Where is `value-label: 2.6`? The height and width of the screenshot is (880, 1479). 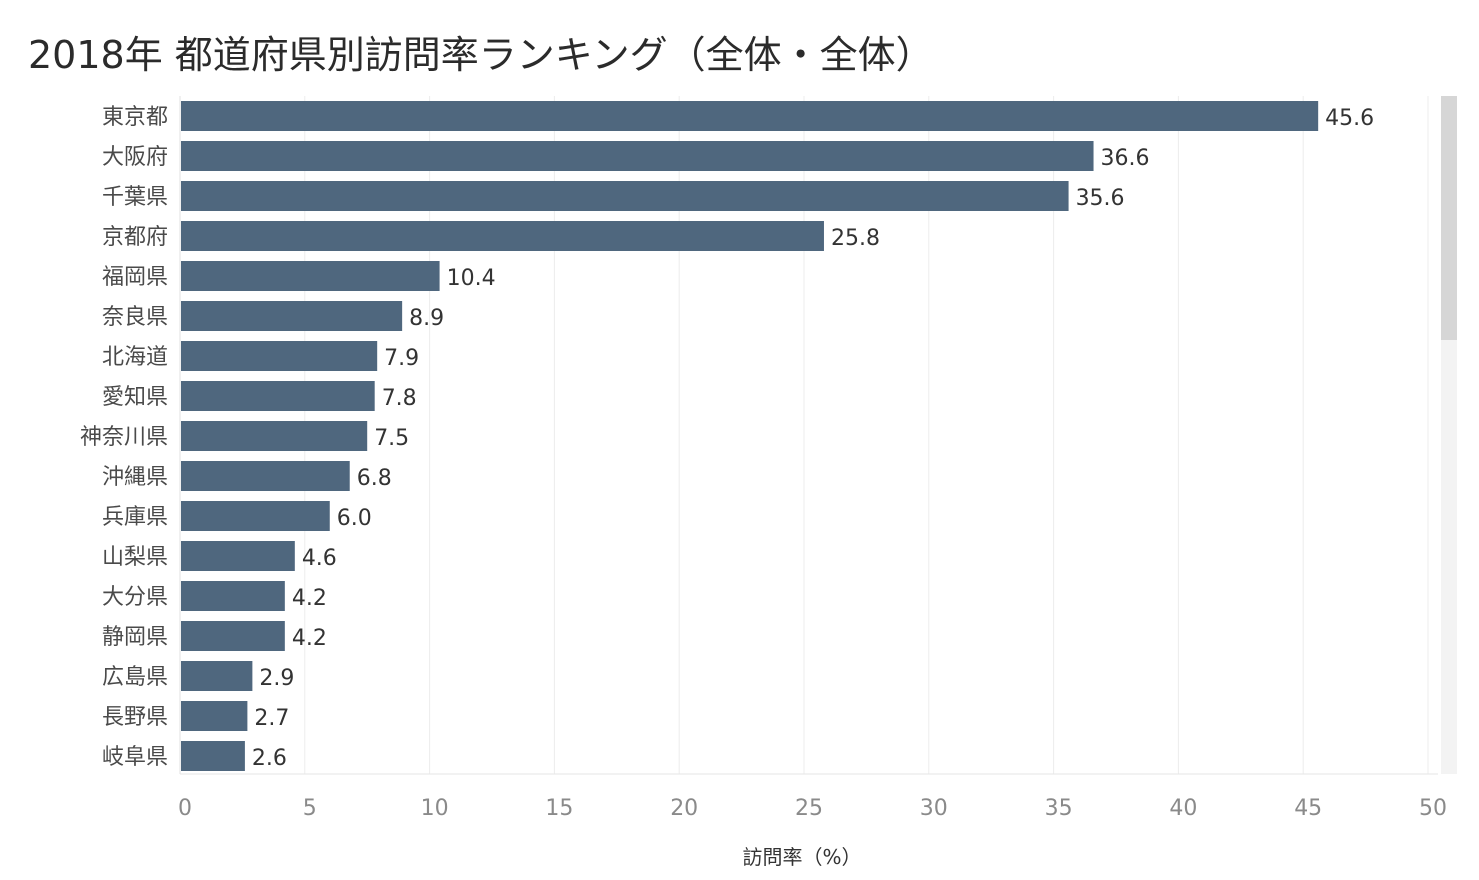 value-label: 2.6 is located at coordinates (269, 758).